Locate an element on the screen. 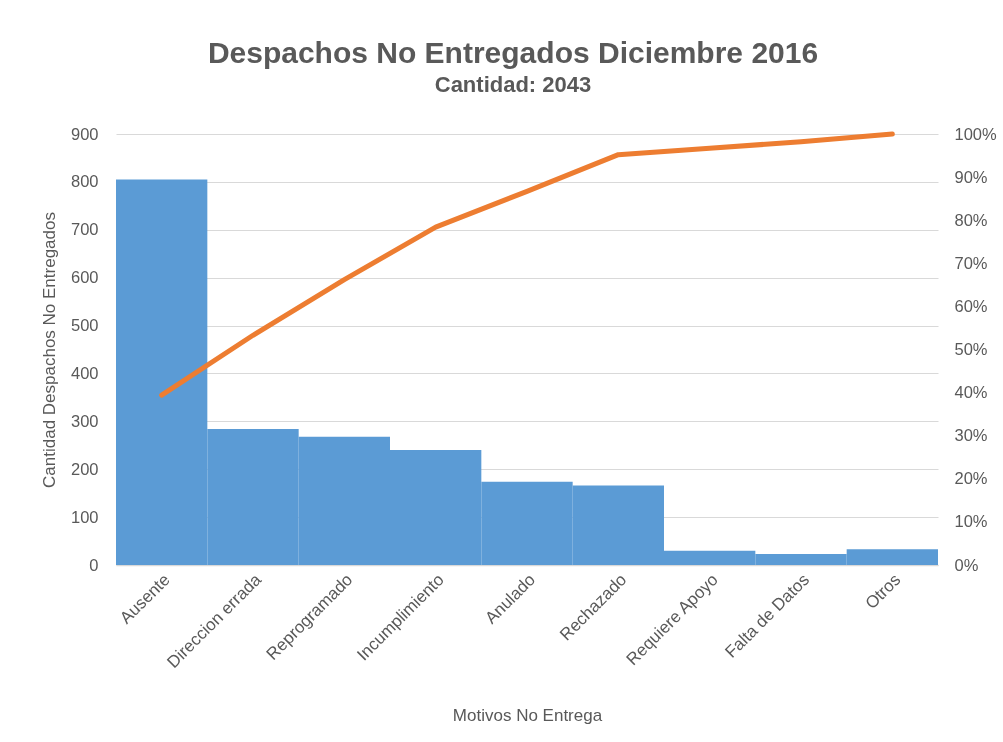 The image size is (1003, 742). y-tick-label: 0 is located at coordinates (94, 564).